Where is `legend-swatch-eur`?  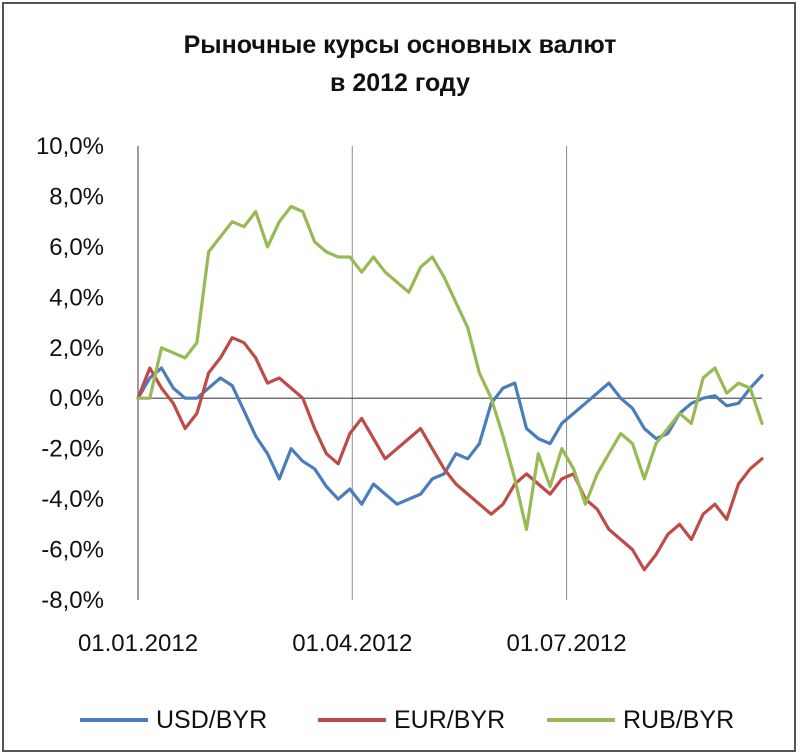
legend-swatch-eur is located at coordinates (352, 720).